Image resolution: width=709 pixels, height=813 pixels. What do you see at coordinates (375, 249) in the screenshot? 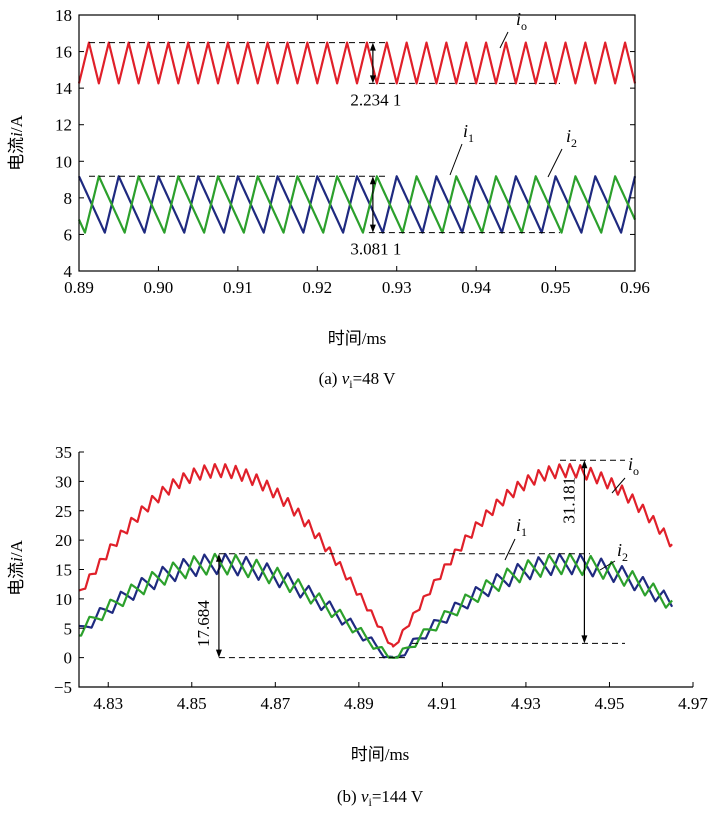
I see `annotation-value: 3.081 1` at bounding box center [375, 249].